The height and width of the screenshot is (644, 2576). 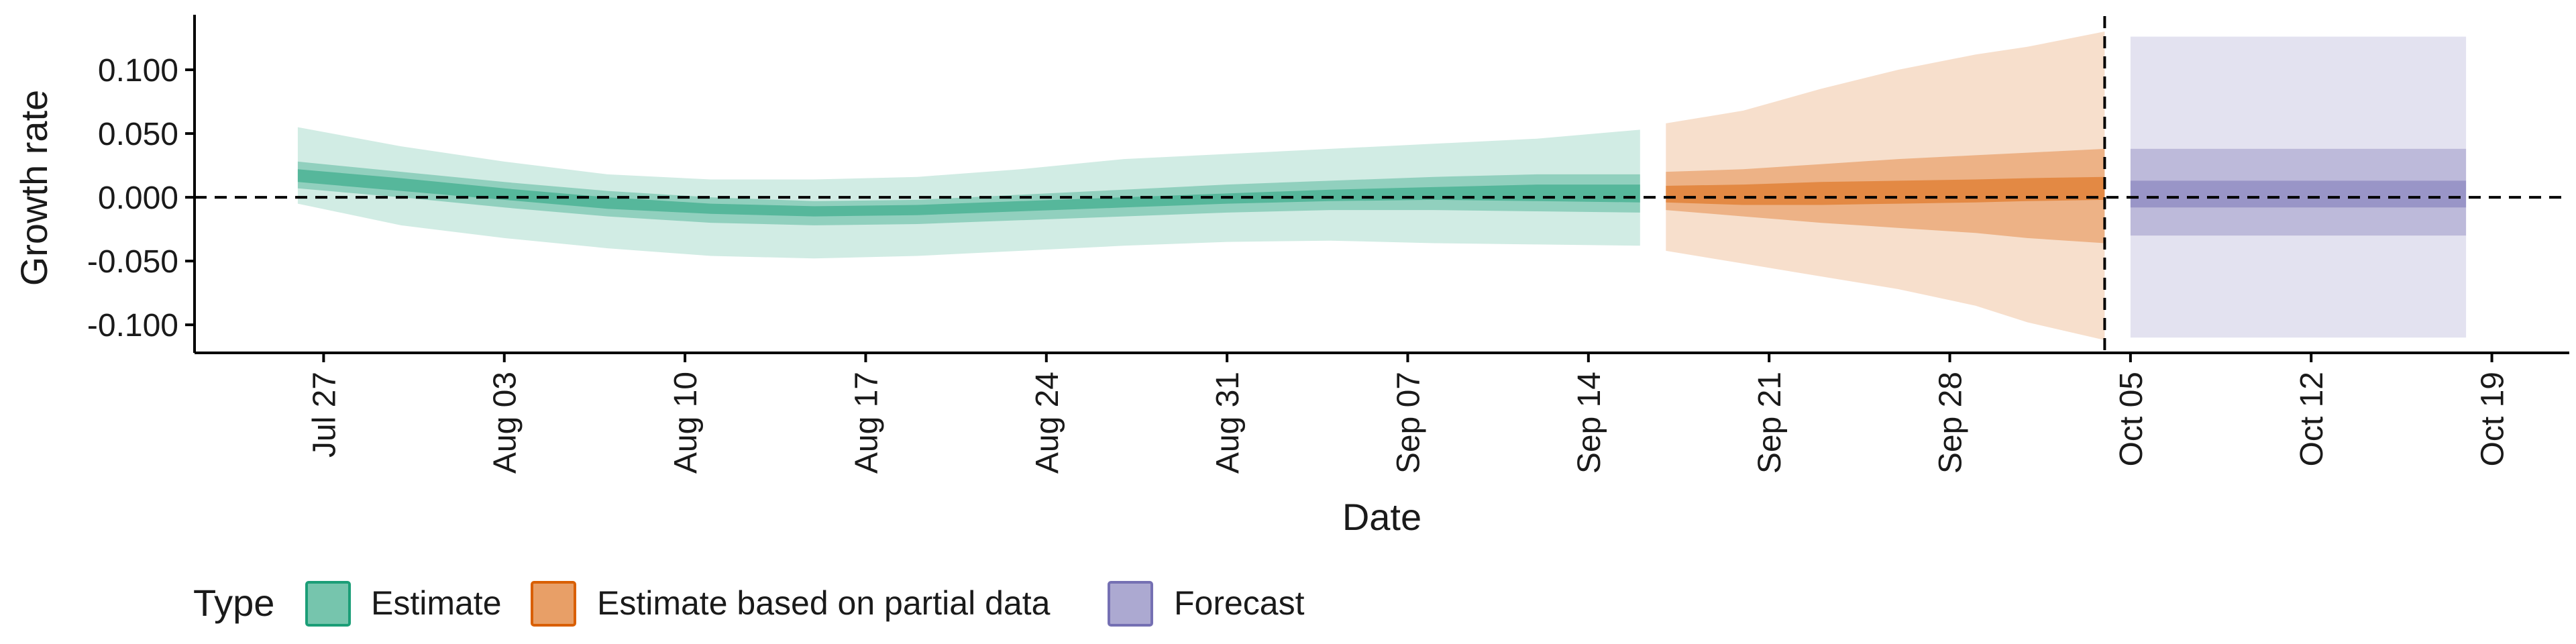 What do you see at coordinates (1589, 423) in the screenshot?
I see `x-tick-label: Sep 14` at bounding box center [1589, 423].